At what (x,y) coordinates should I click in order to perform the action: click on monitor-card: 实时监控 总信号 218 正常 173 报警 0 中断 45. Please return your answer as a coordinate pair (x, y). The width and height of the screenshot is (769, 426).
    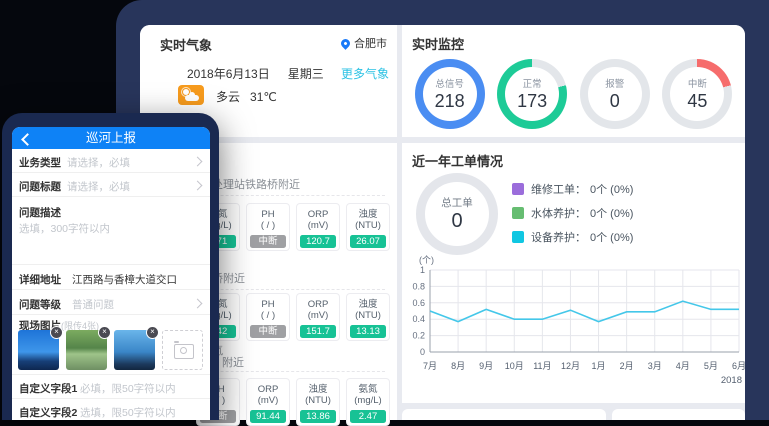
    Looking at the image, I should click on (573, 81).